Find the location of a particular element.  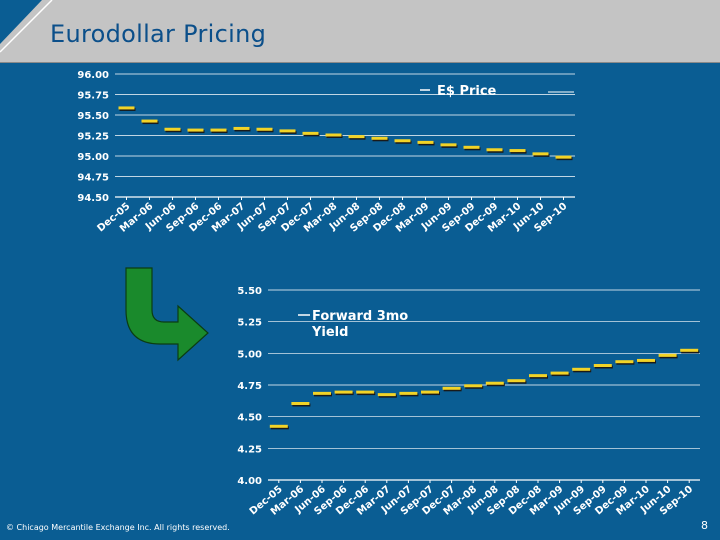

slide-header: Eurodollar Pricing is located at coordinates (360, 31).